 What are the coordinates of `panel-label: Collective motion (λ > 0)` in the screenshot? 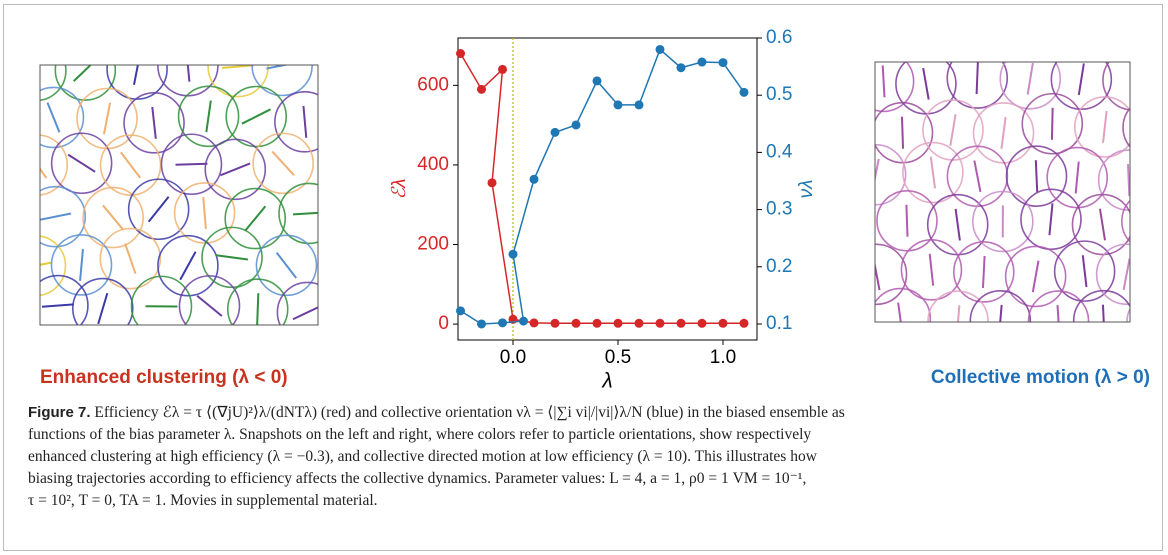 It's located at (1040, 377).